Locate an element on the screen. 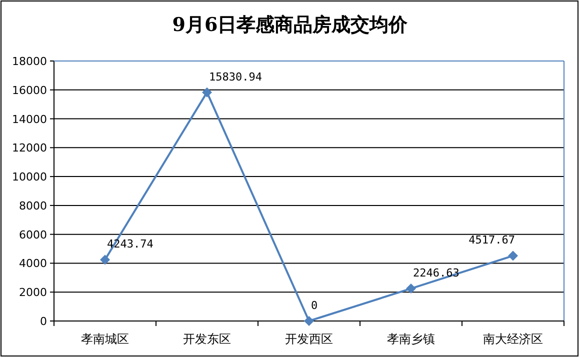 Image resolution: width=580 pixels, height=358 pixels. y-tick-label: 4000 is located at coordinates (33, 263).